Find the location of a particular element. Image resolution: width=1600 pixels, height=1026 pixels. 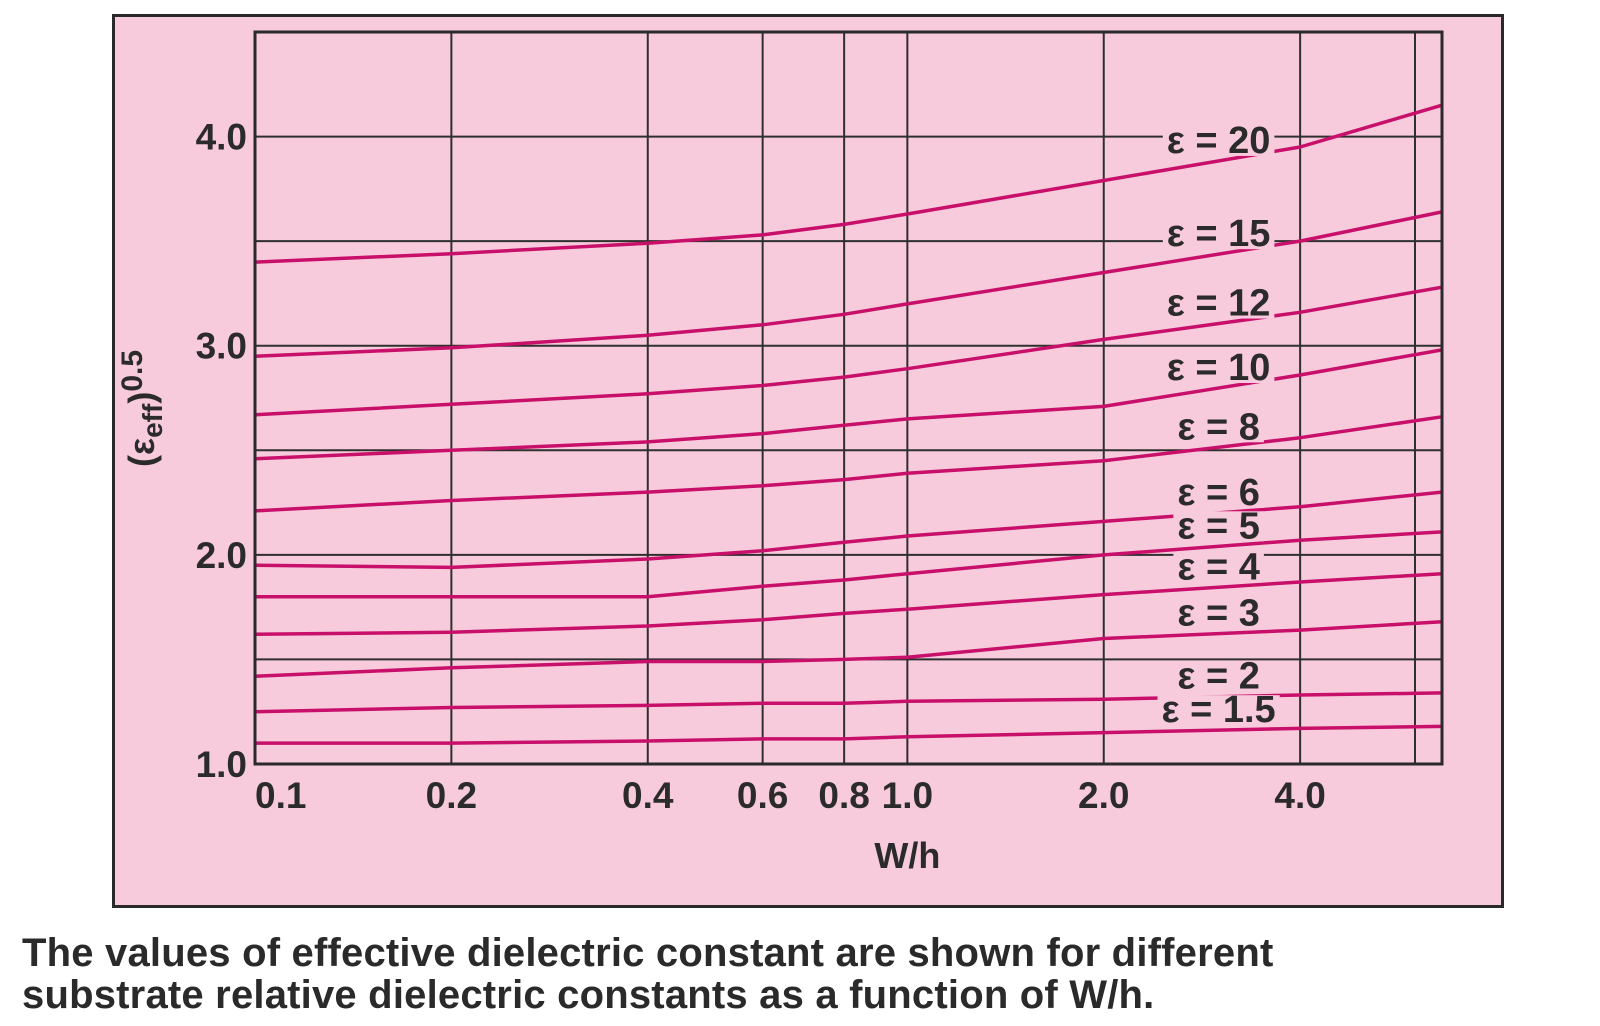

y-axis-title-symbol: (ε is located at coordinates (141, 452).